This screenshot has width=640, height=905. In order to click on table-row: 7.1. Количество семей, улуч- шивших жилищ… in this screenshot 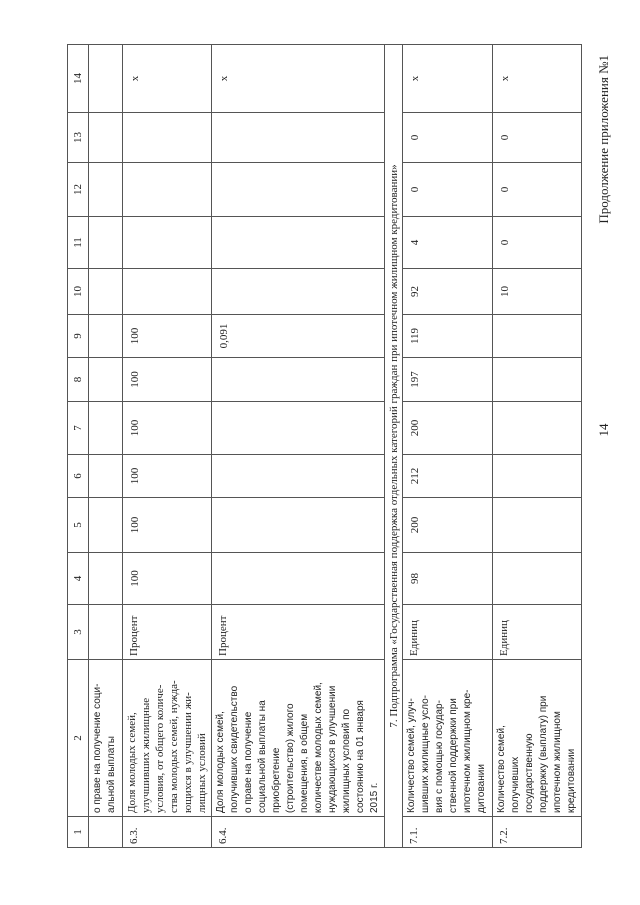, I will do `click(447, 446)`.